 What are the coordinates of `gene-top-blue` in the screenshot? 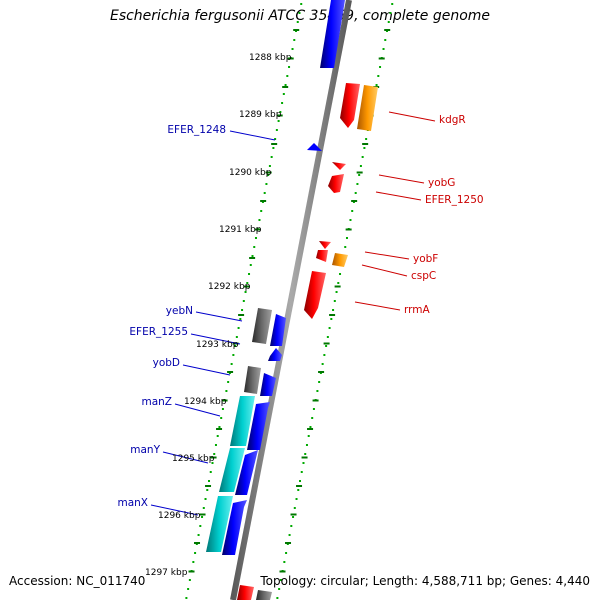 It's located at (332, 34).